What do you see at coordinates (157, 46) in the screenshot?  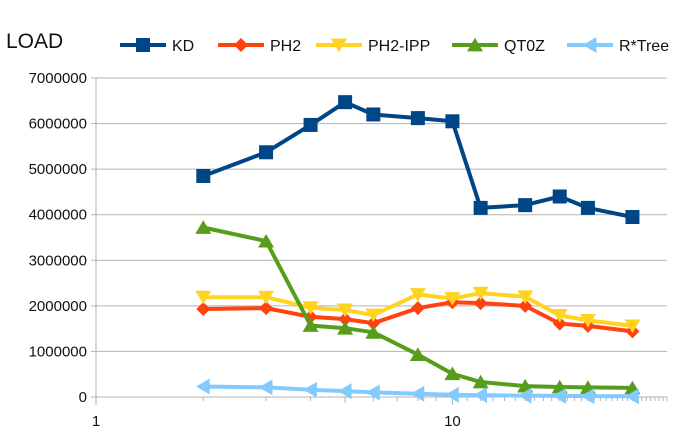 I see `legend-item: KD` at bounding box center [157, 46].